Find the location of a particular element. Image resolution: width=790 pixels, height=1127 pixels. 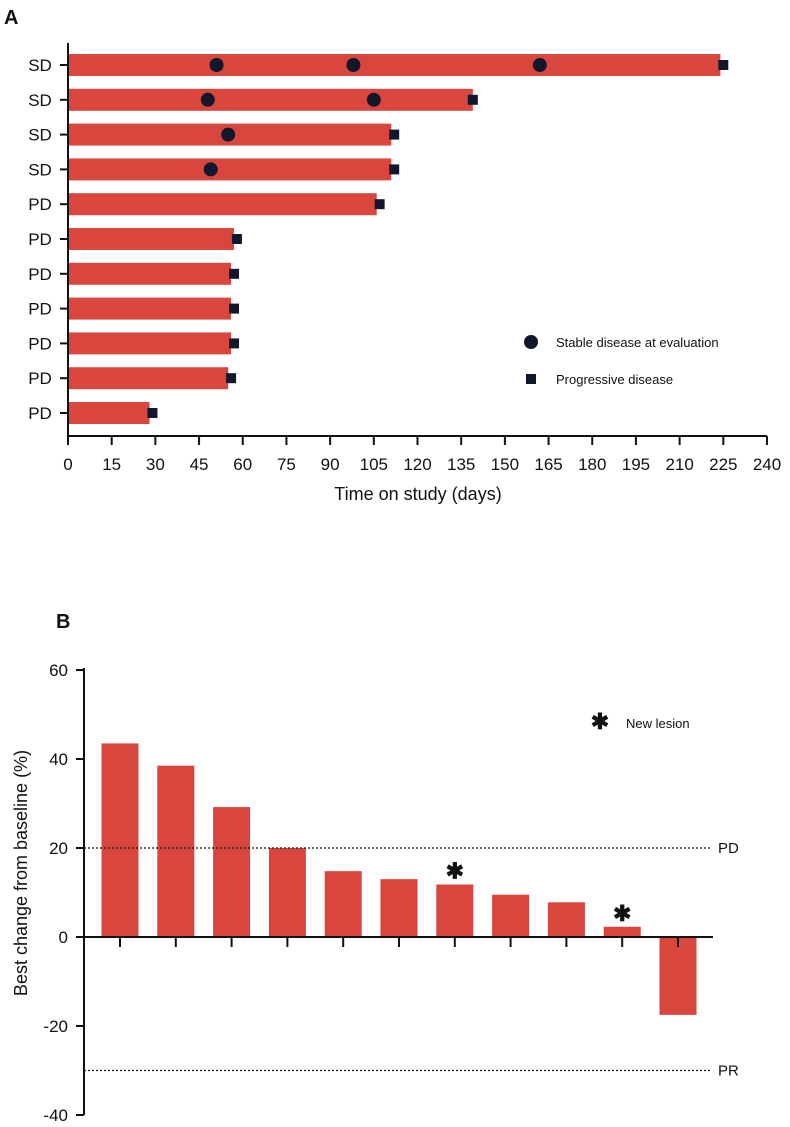

x-tick-label: 0 is located at coordinates (67, 464).